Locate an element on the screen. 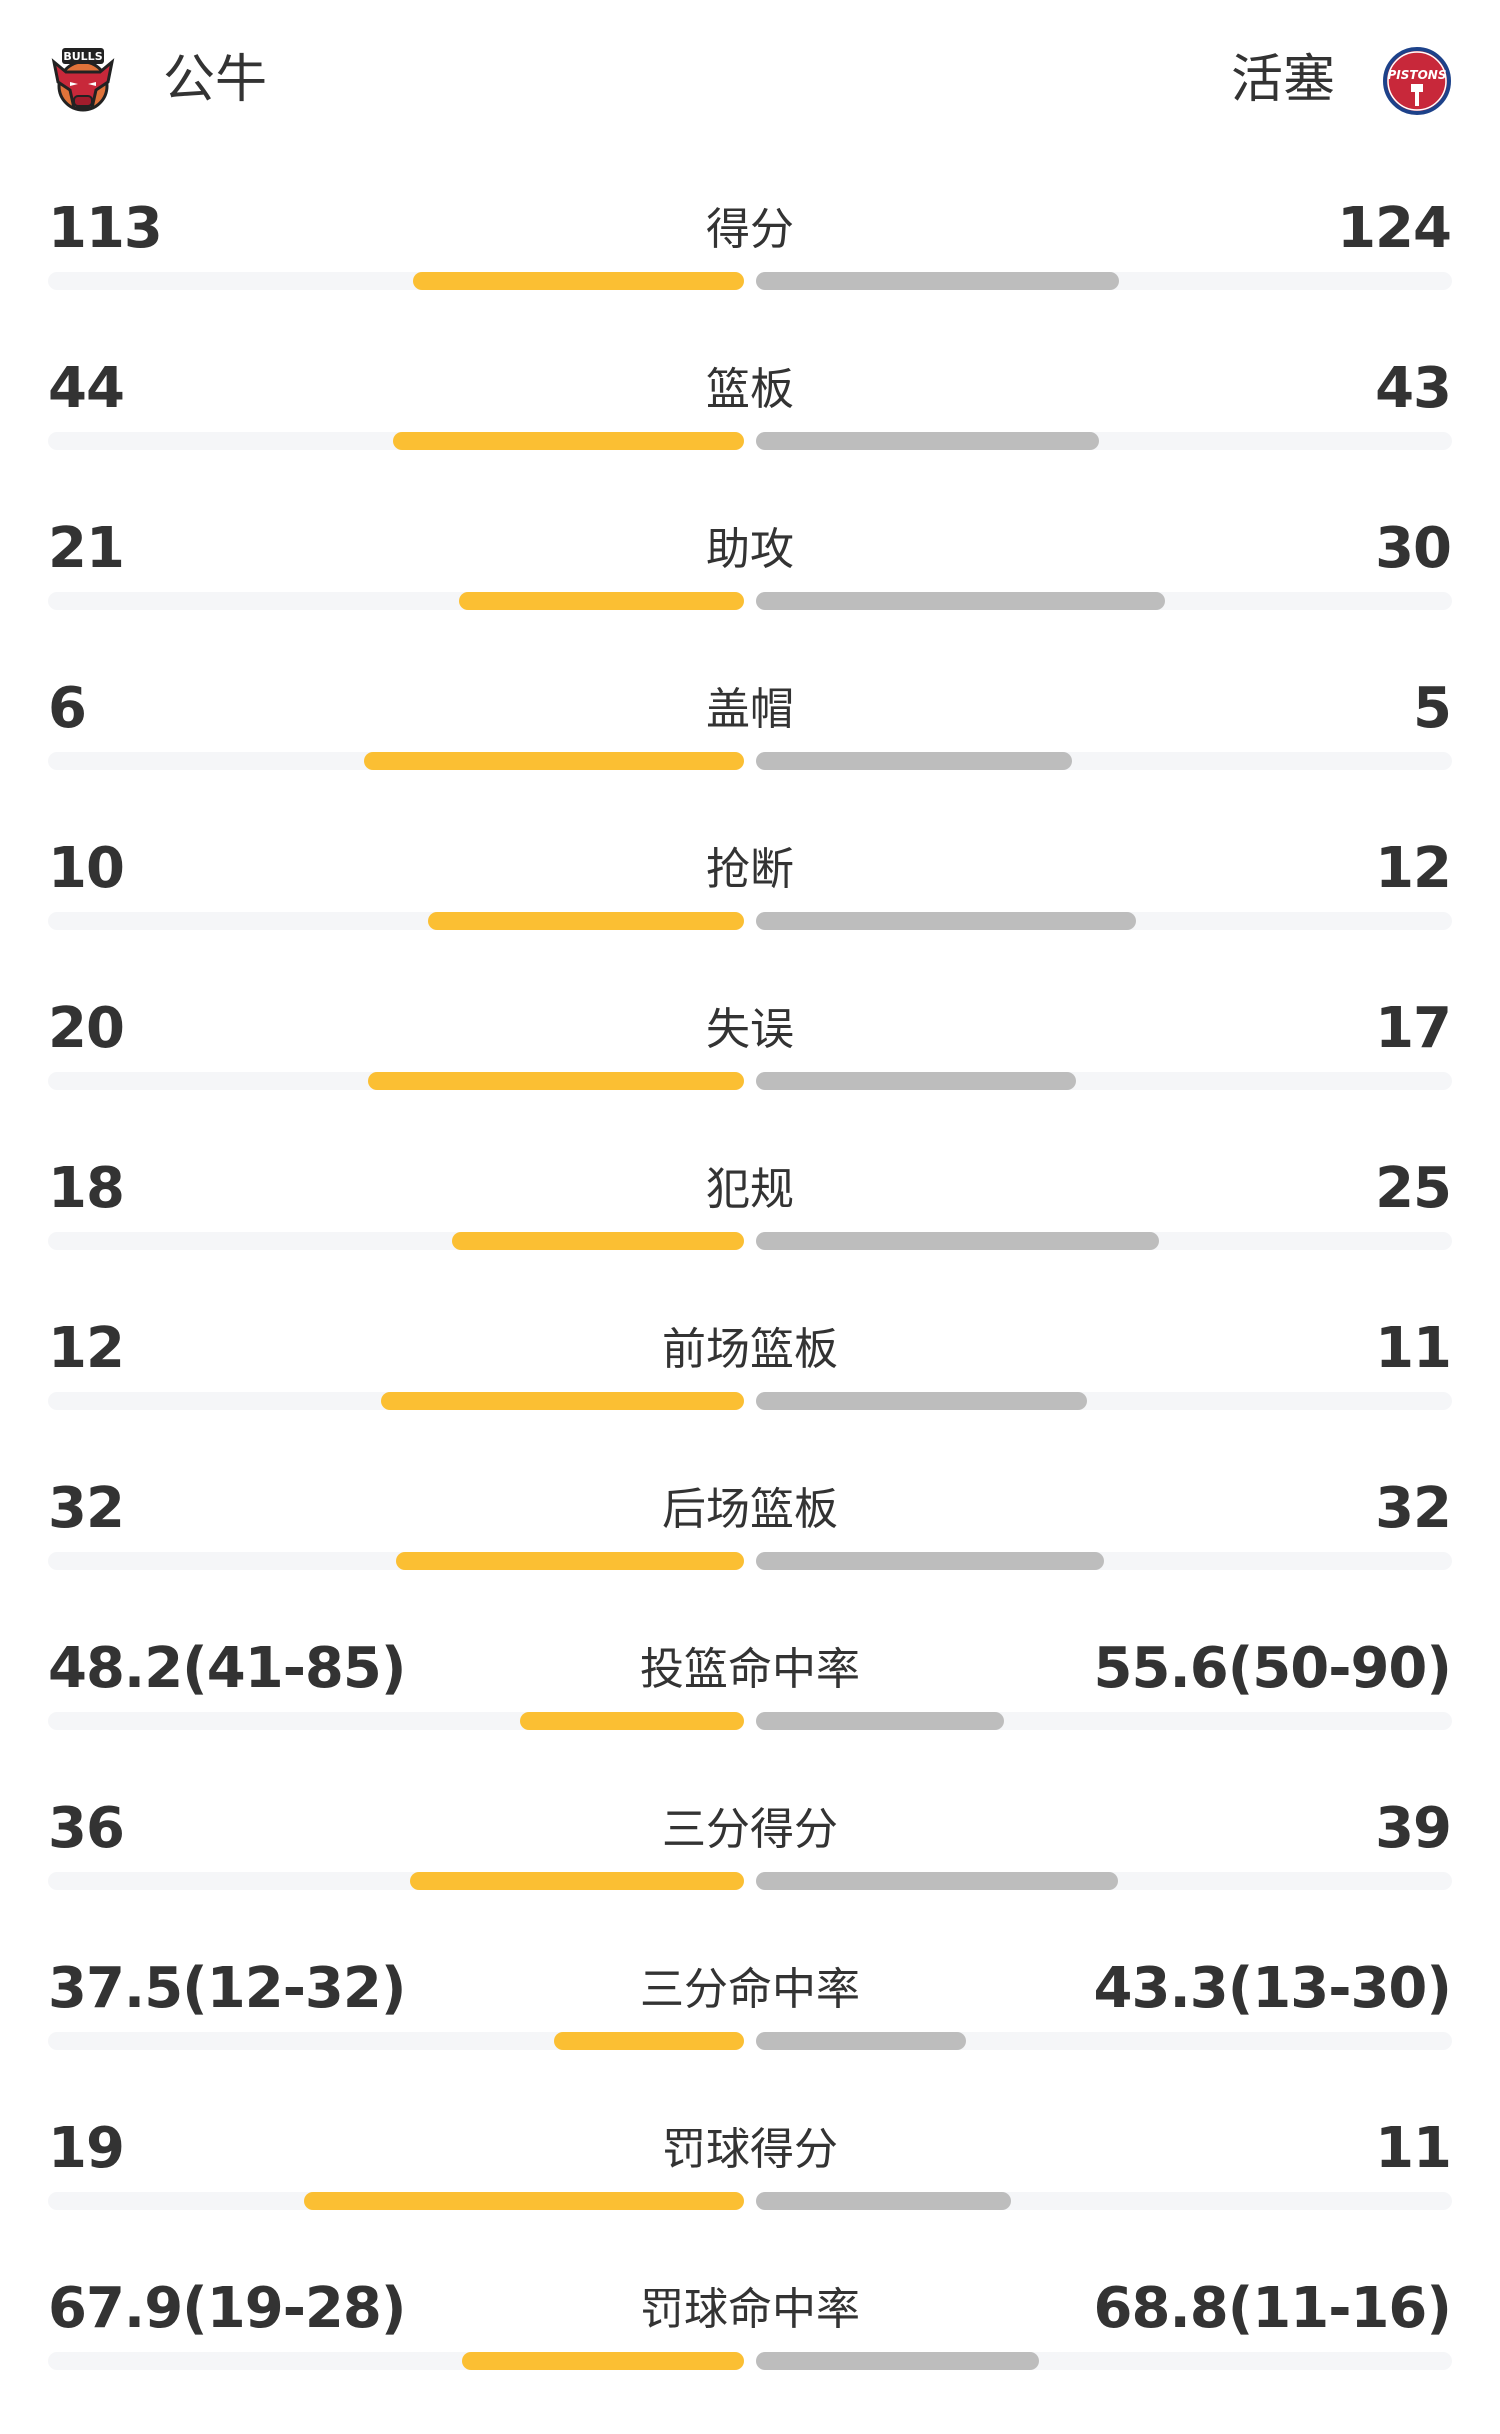  home-stat-value: 20 is located at coordinates (86, 1028).